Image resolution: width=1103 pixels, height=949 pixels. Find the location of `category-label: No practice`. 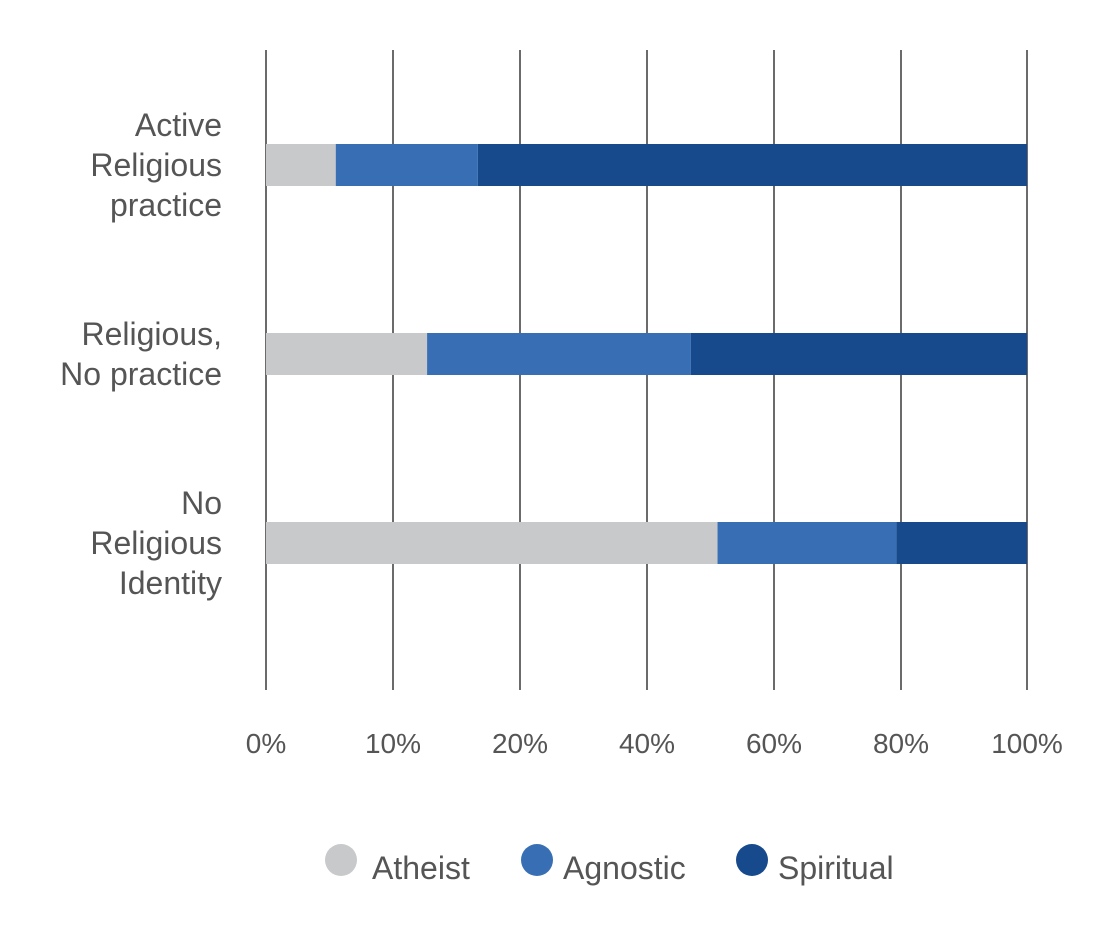

category-label: No practice is located at coordinates (141, 374).